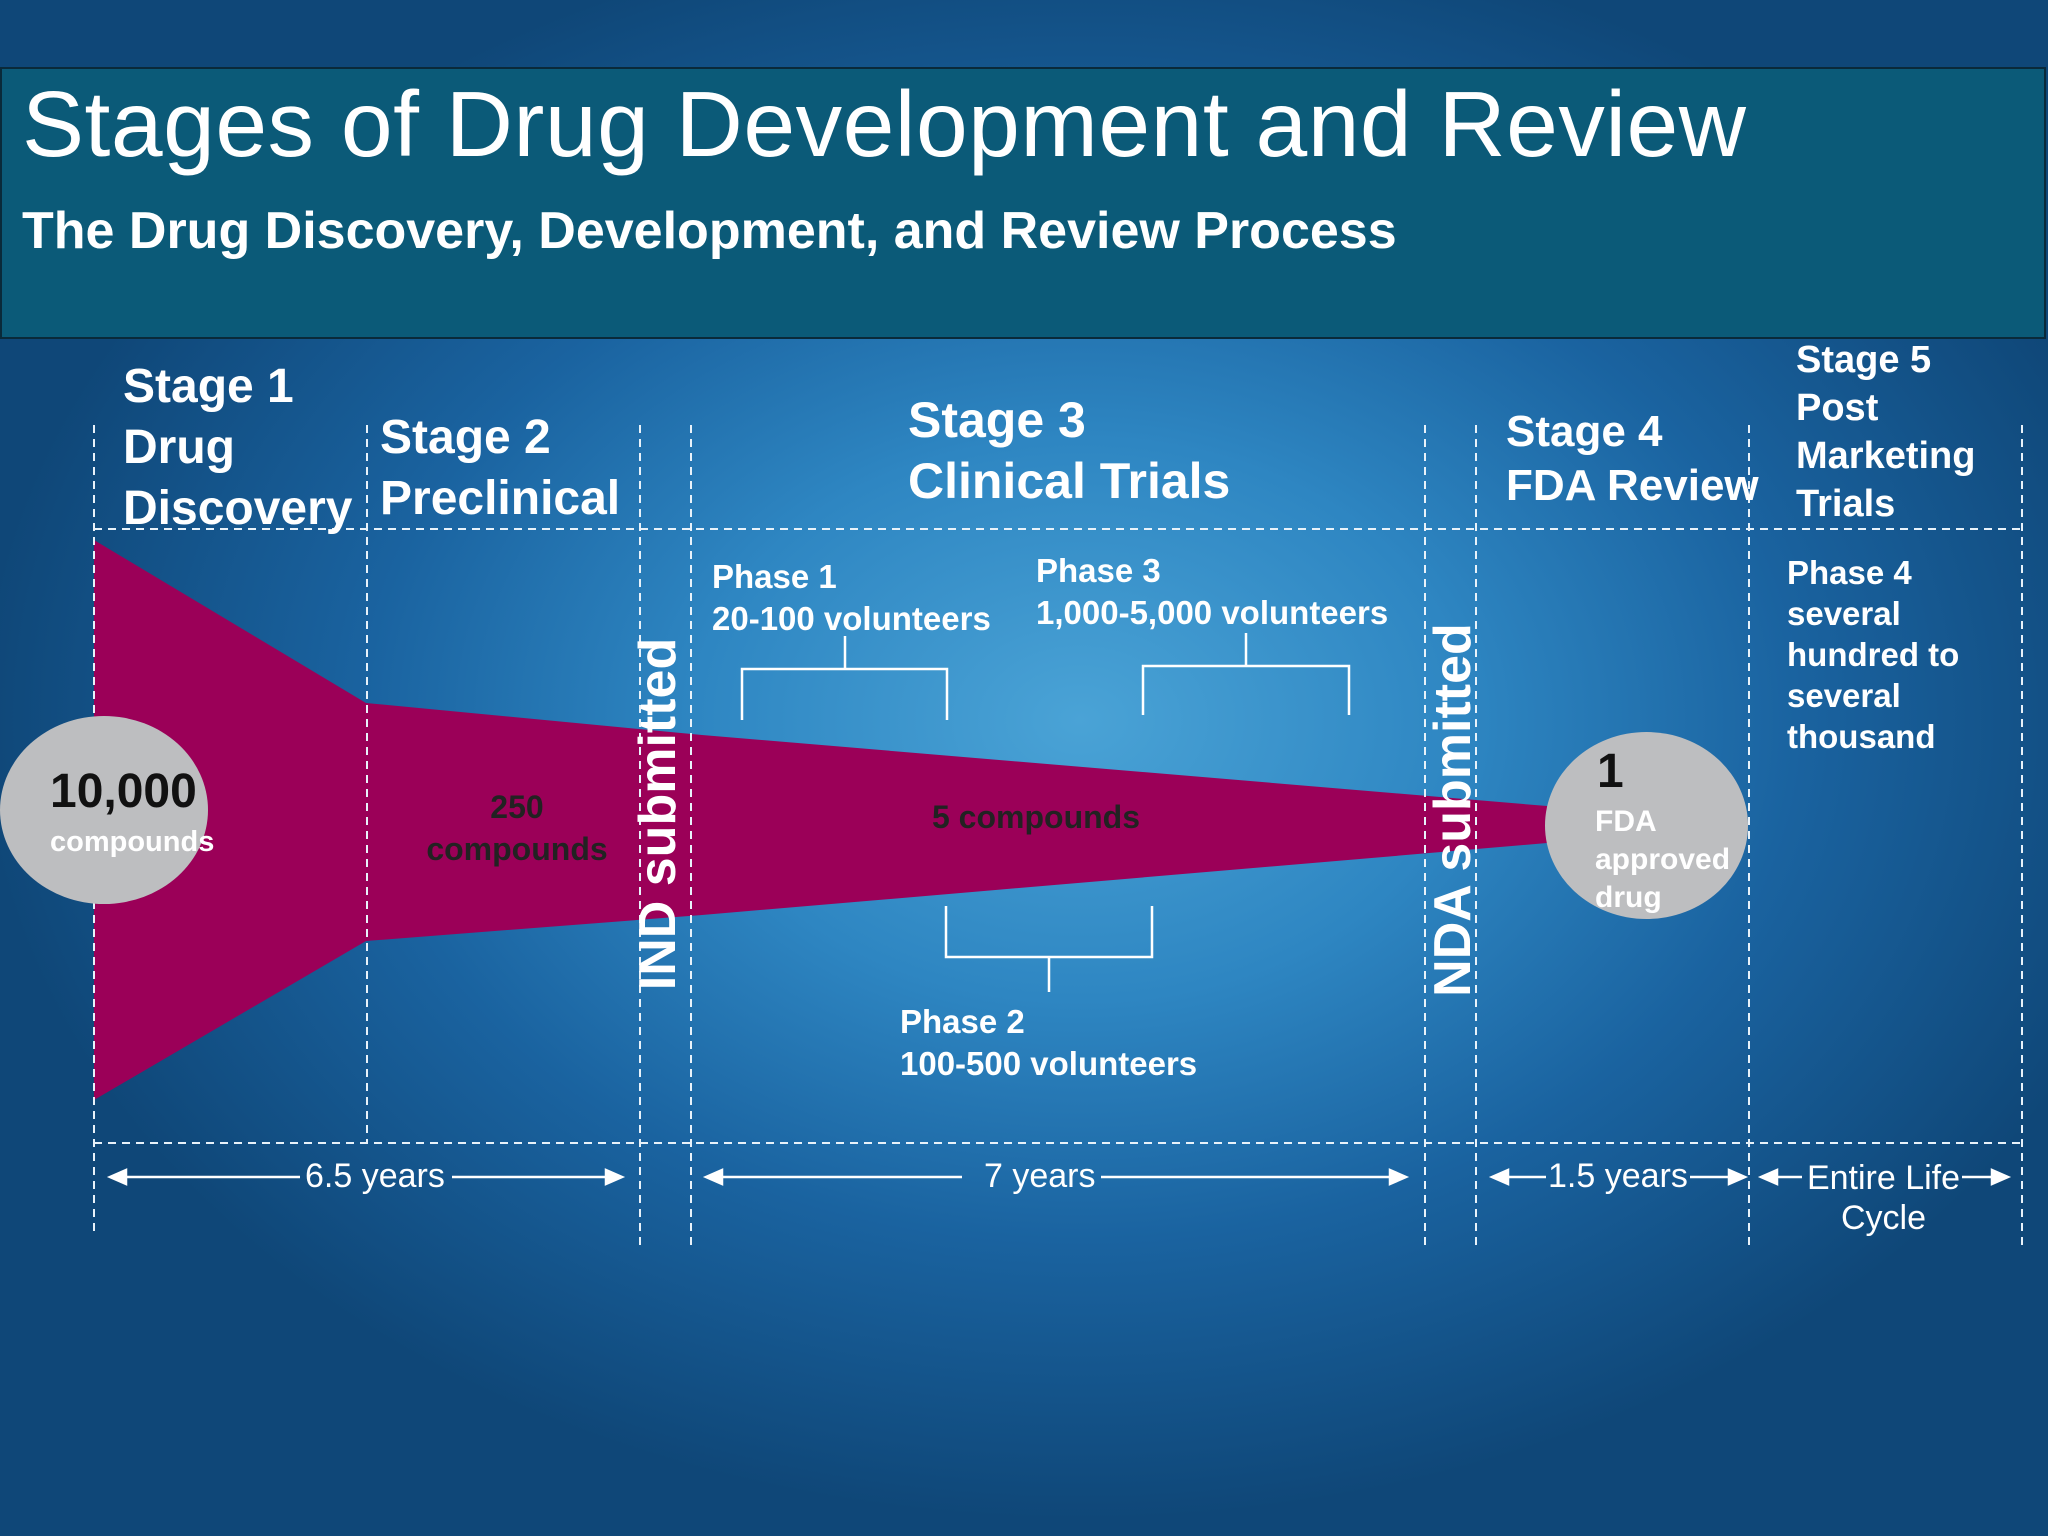  What do you see at coordinates (517, 828) in the screenshot?
I see `preclinical-count: 250 compounds` at bounding box center [517, 828].